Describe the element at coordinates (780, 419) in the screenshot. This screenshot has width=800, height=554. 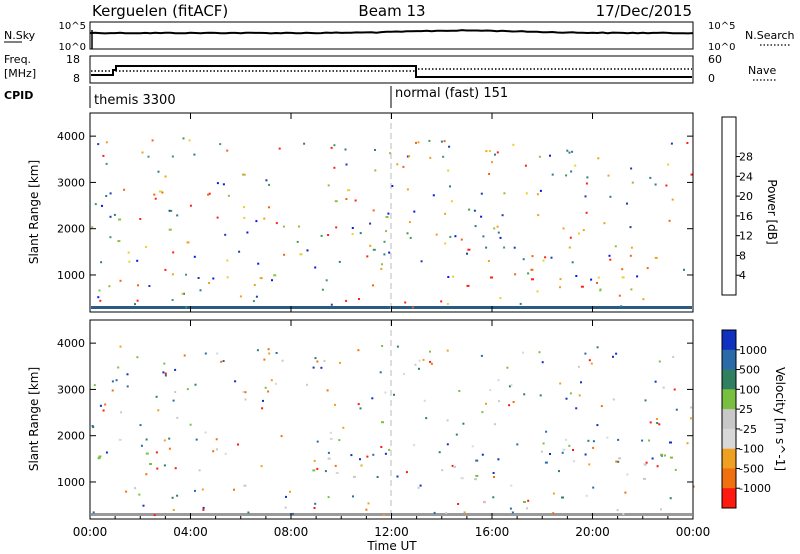
I see `velocity-cbar-label: Velocity [m s^-1]` at that location.